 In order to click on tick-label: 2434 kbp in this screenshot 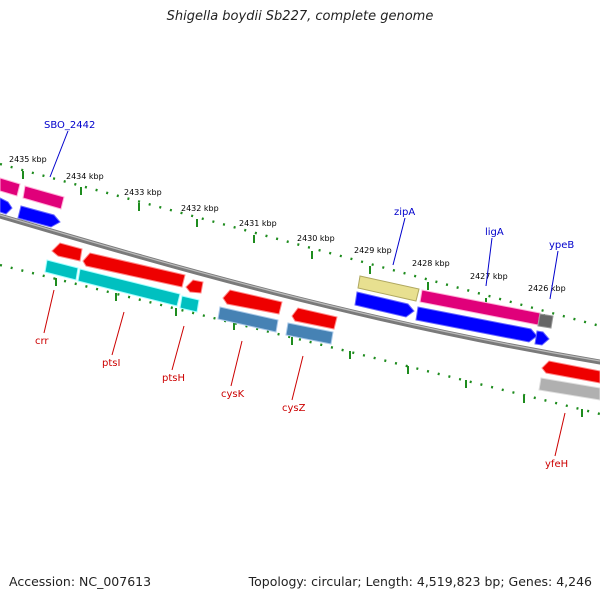, I will do `click(85, 176)`.